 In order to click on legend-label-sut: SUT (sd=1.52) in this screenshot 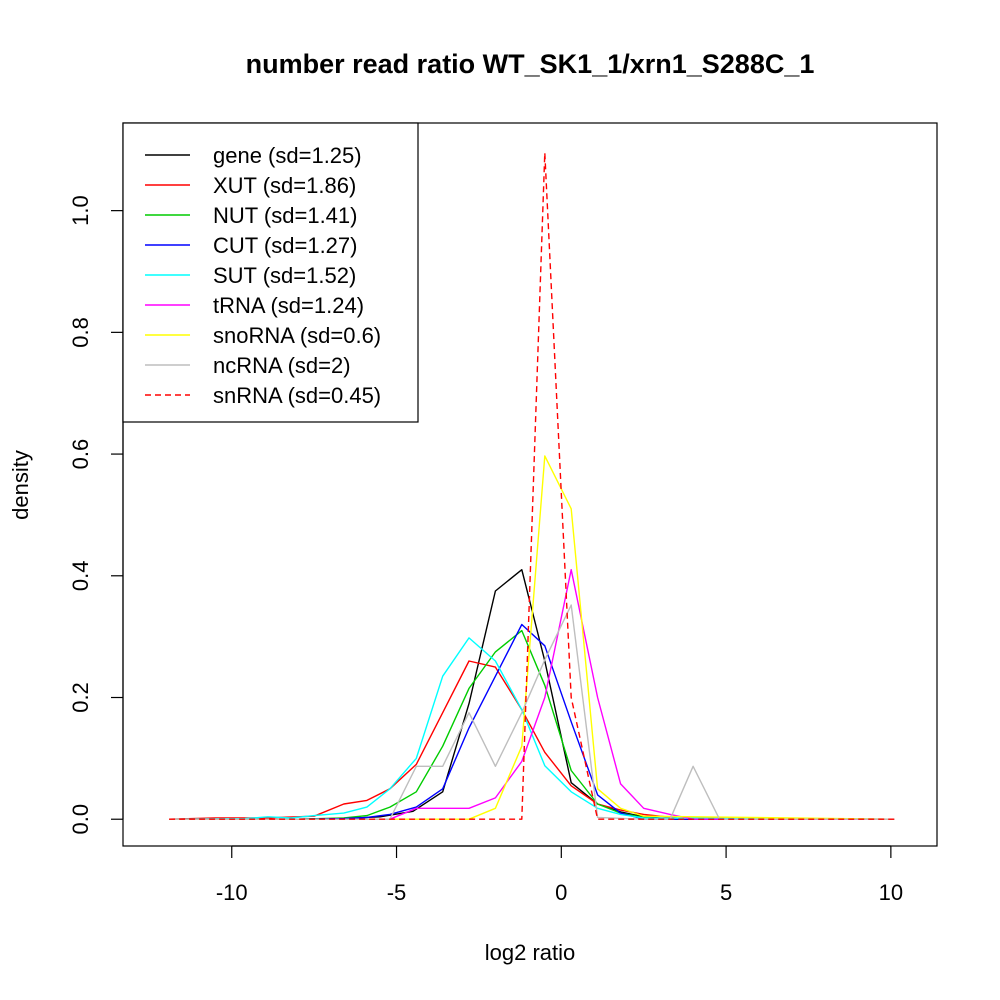, I will do `click(284, 275)`.